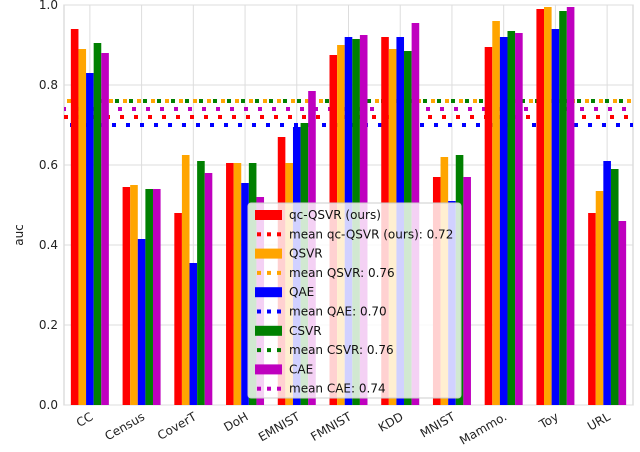 This screenshot has height=452, width=640. What do you see at coordinates (124, 426) in the screenshot?
I see `x-tick-label: Census` at bounding box center [124, 426].